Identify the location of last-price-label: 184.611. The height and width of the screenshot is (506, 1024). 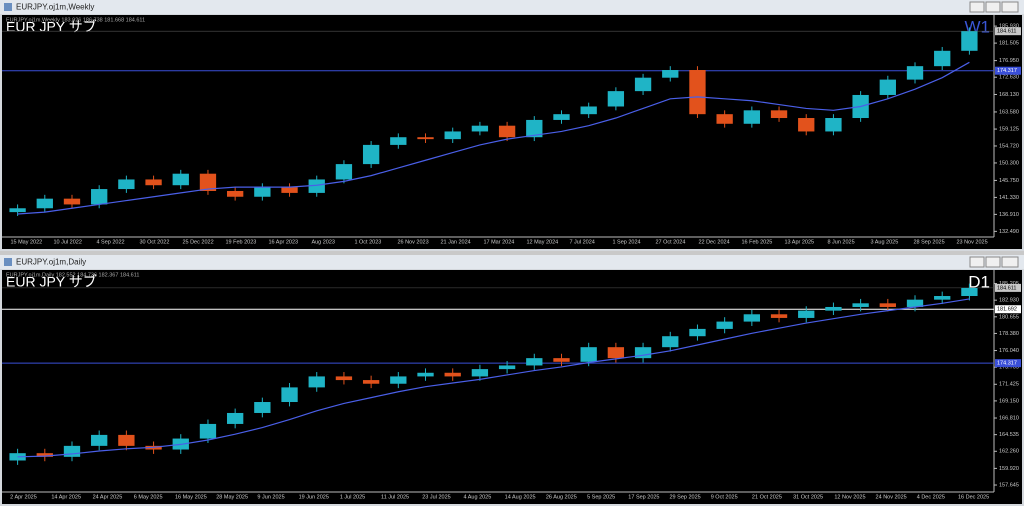
(1006, 288).